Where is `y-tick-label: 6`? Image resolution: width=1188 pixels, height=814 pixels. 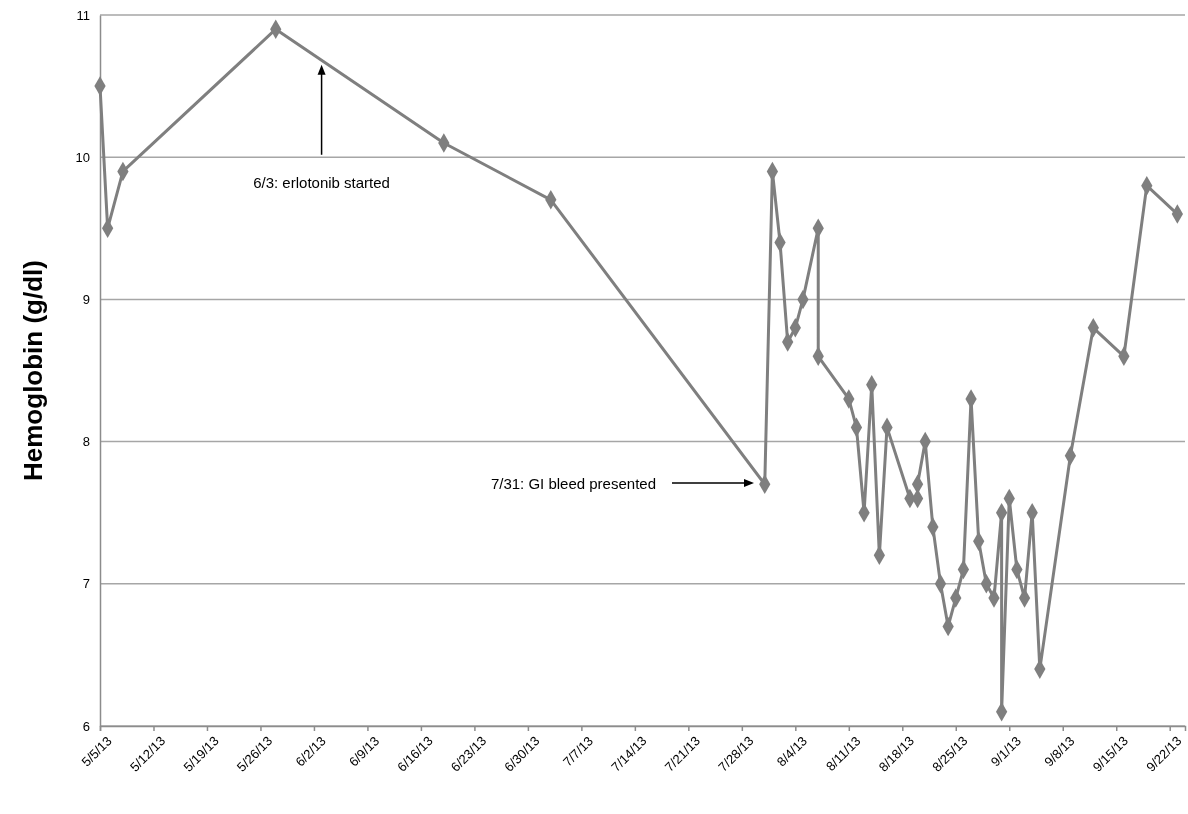 y-tick-label: 6 is located at coordinates (86, 726).